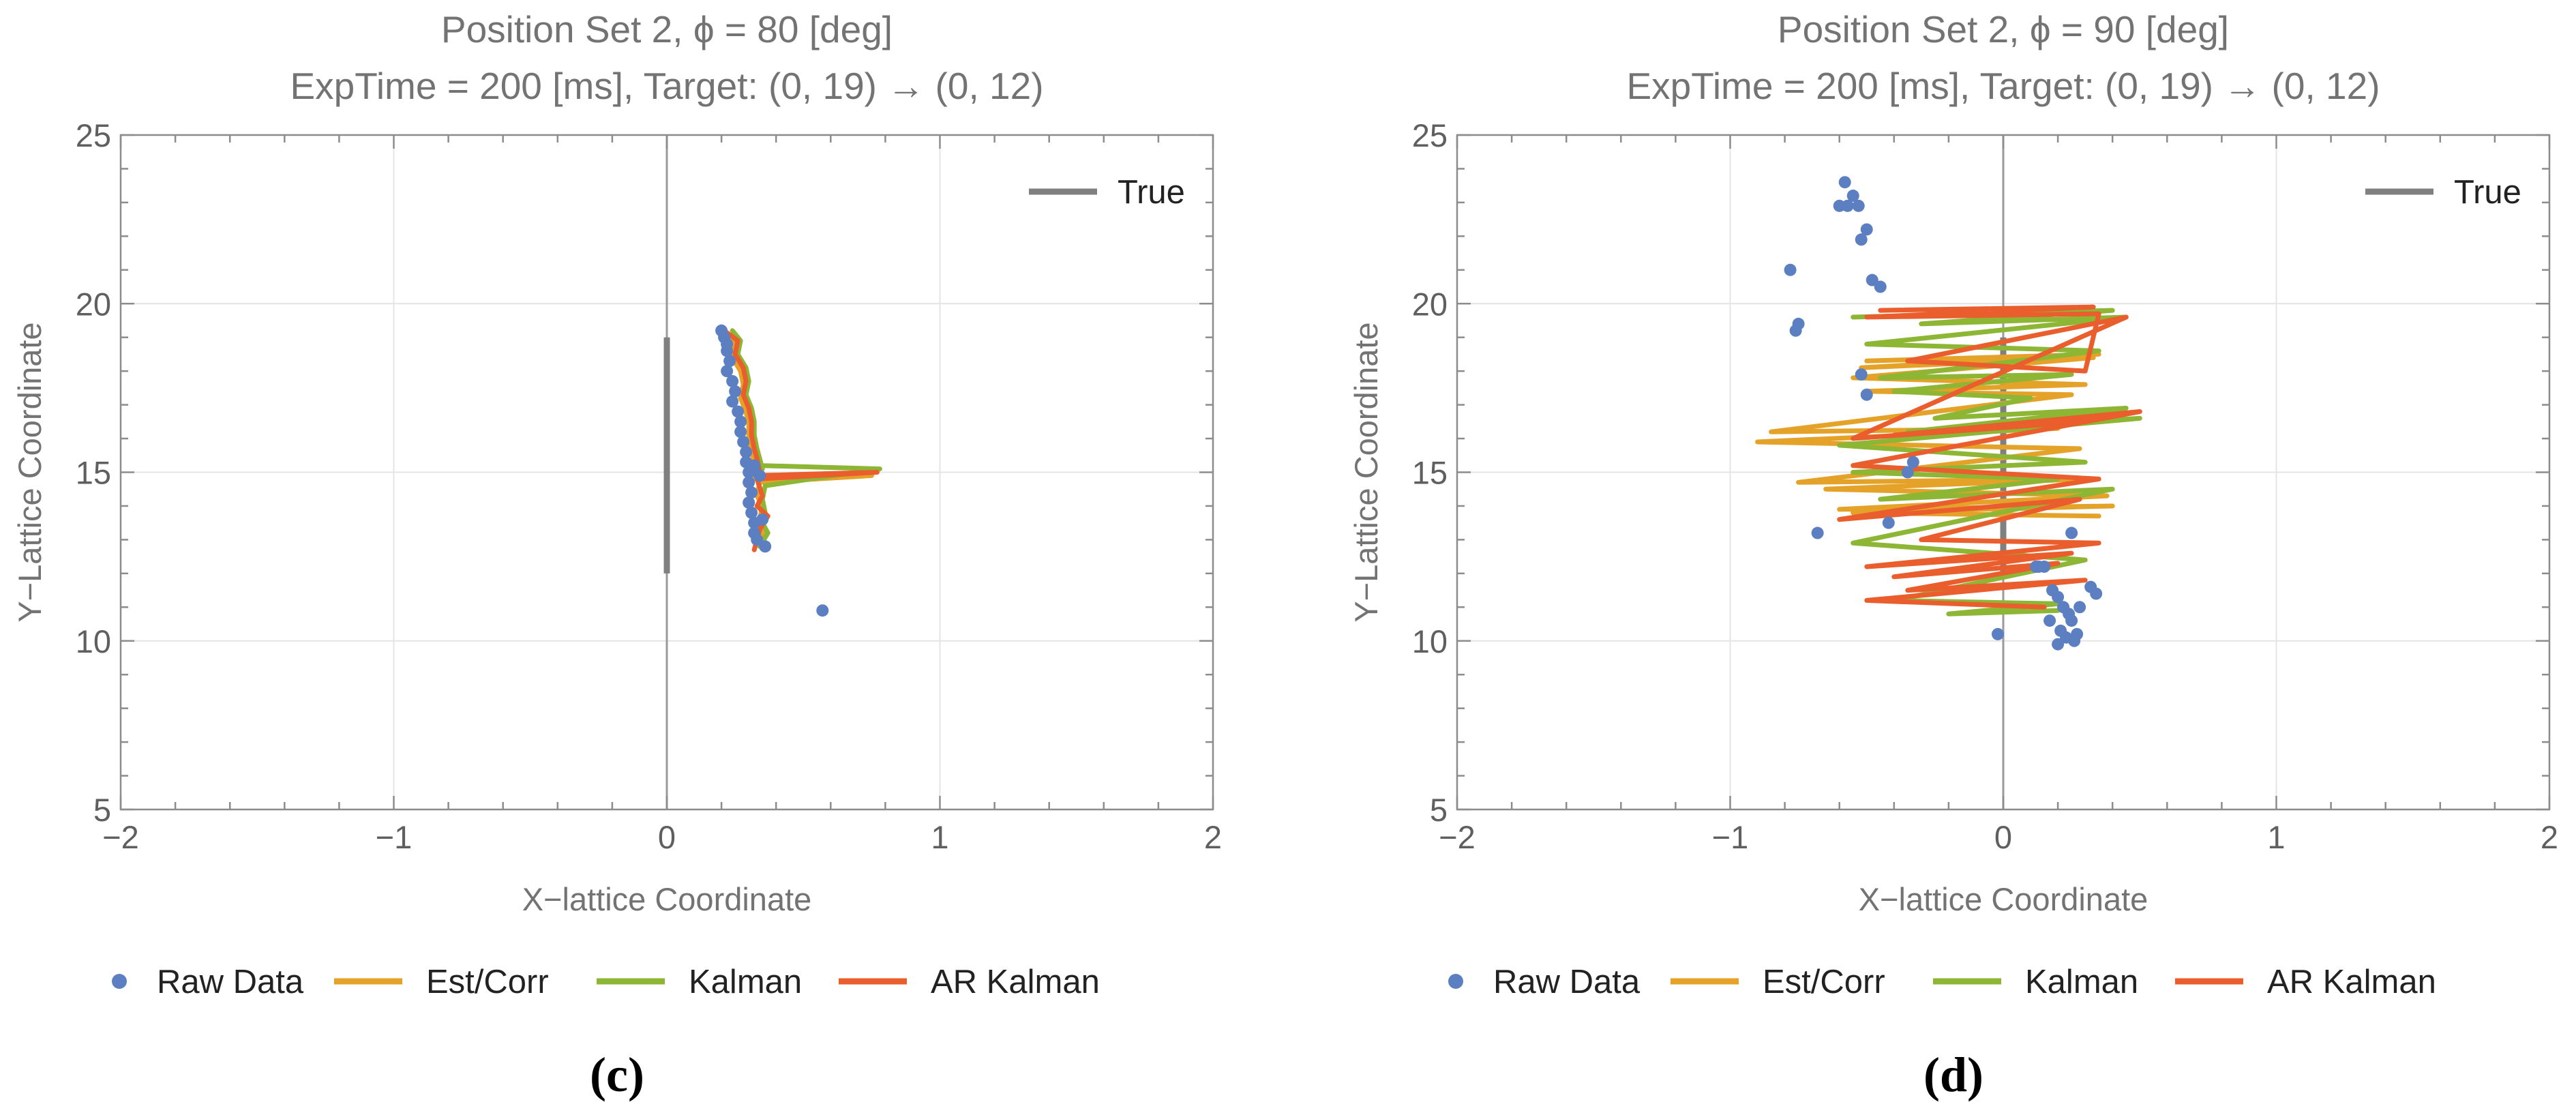  Describe the element at coordinates (617, 1074) in the screenshot. I see `panel-label: (c)` at that location.